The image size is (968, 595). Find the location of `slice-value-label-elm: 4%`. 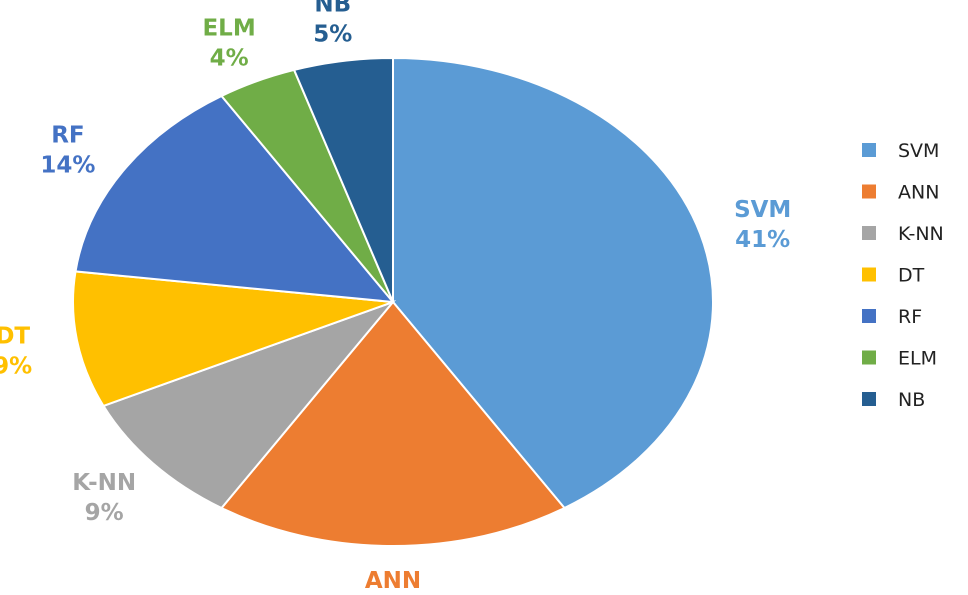

slice-value-label-elm: 4% is located at coordinates (229, 59).